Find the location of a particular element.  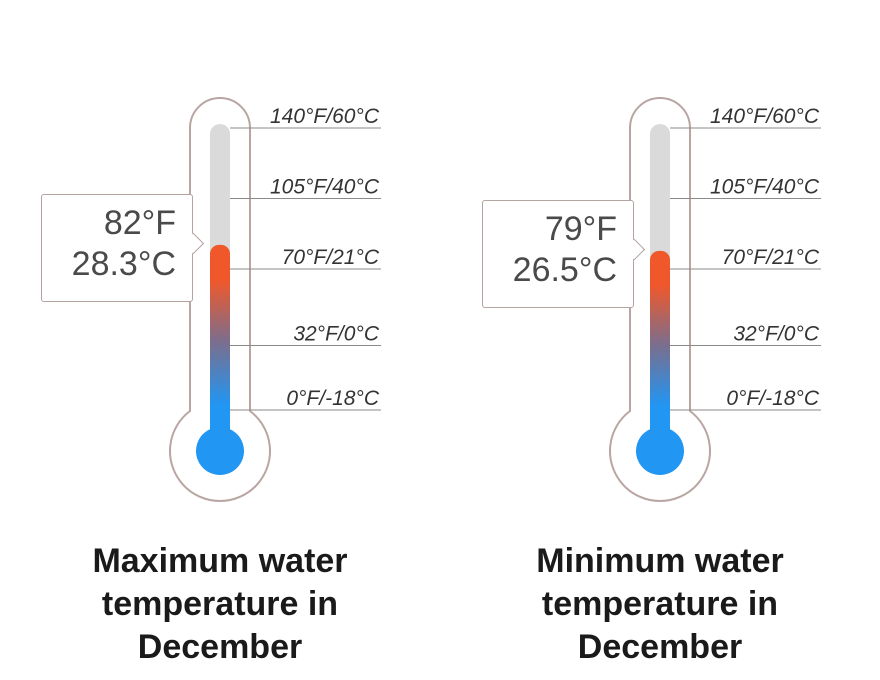

max-value-callout: 82°F 28.3°C is located at coordinates (123, 248).